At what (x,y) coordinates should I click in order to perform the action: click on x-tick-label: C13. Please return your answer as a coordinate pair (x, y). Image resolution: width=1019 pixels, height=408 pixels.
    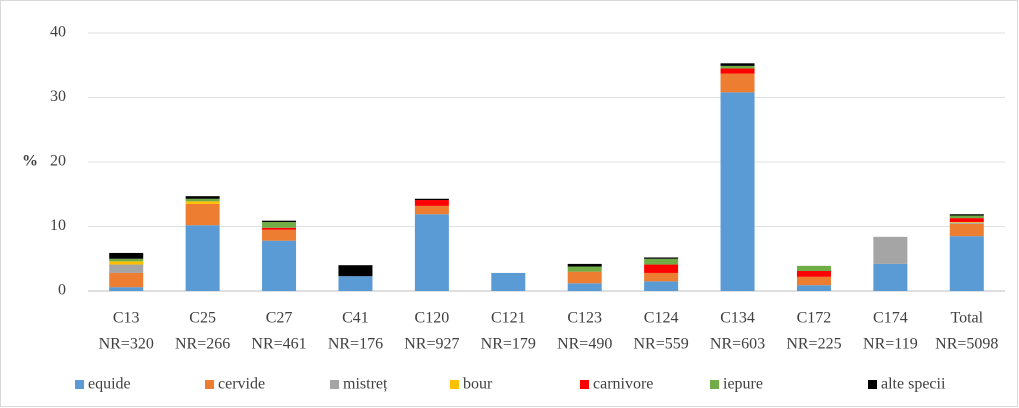
    Looking at the image, I should click on (126, 318).